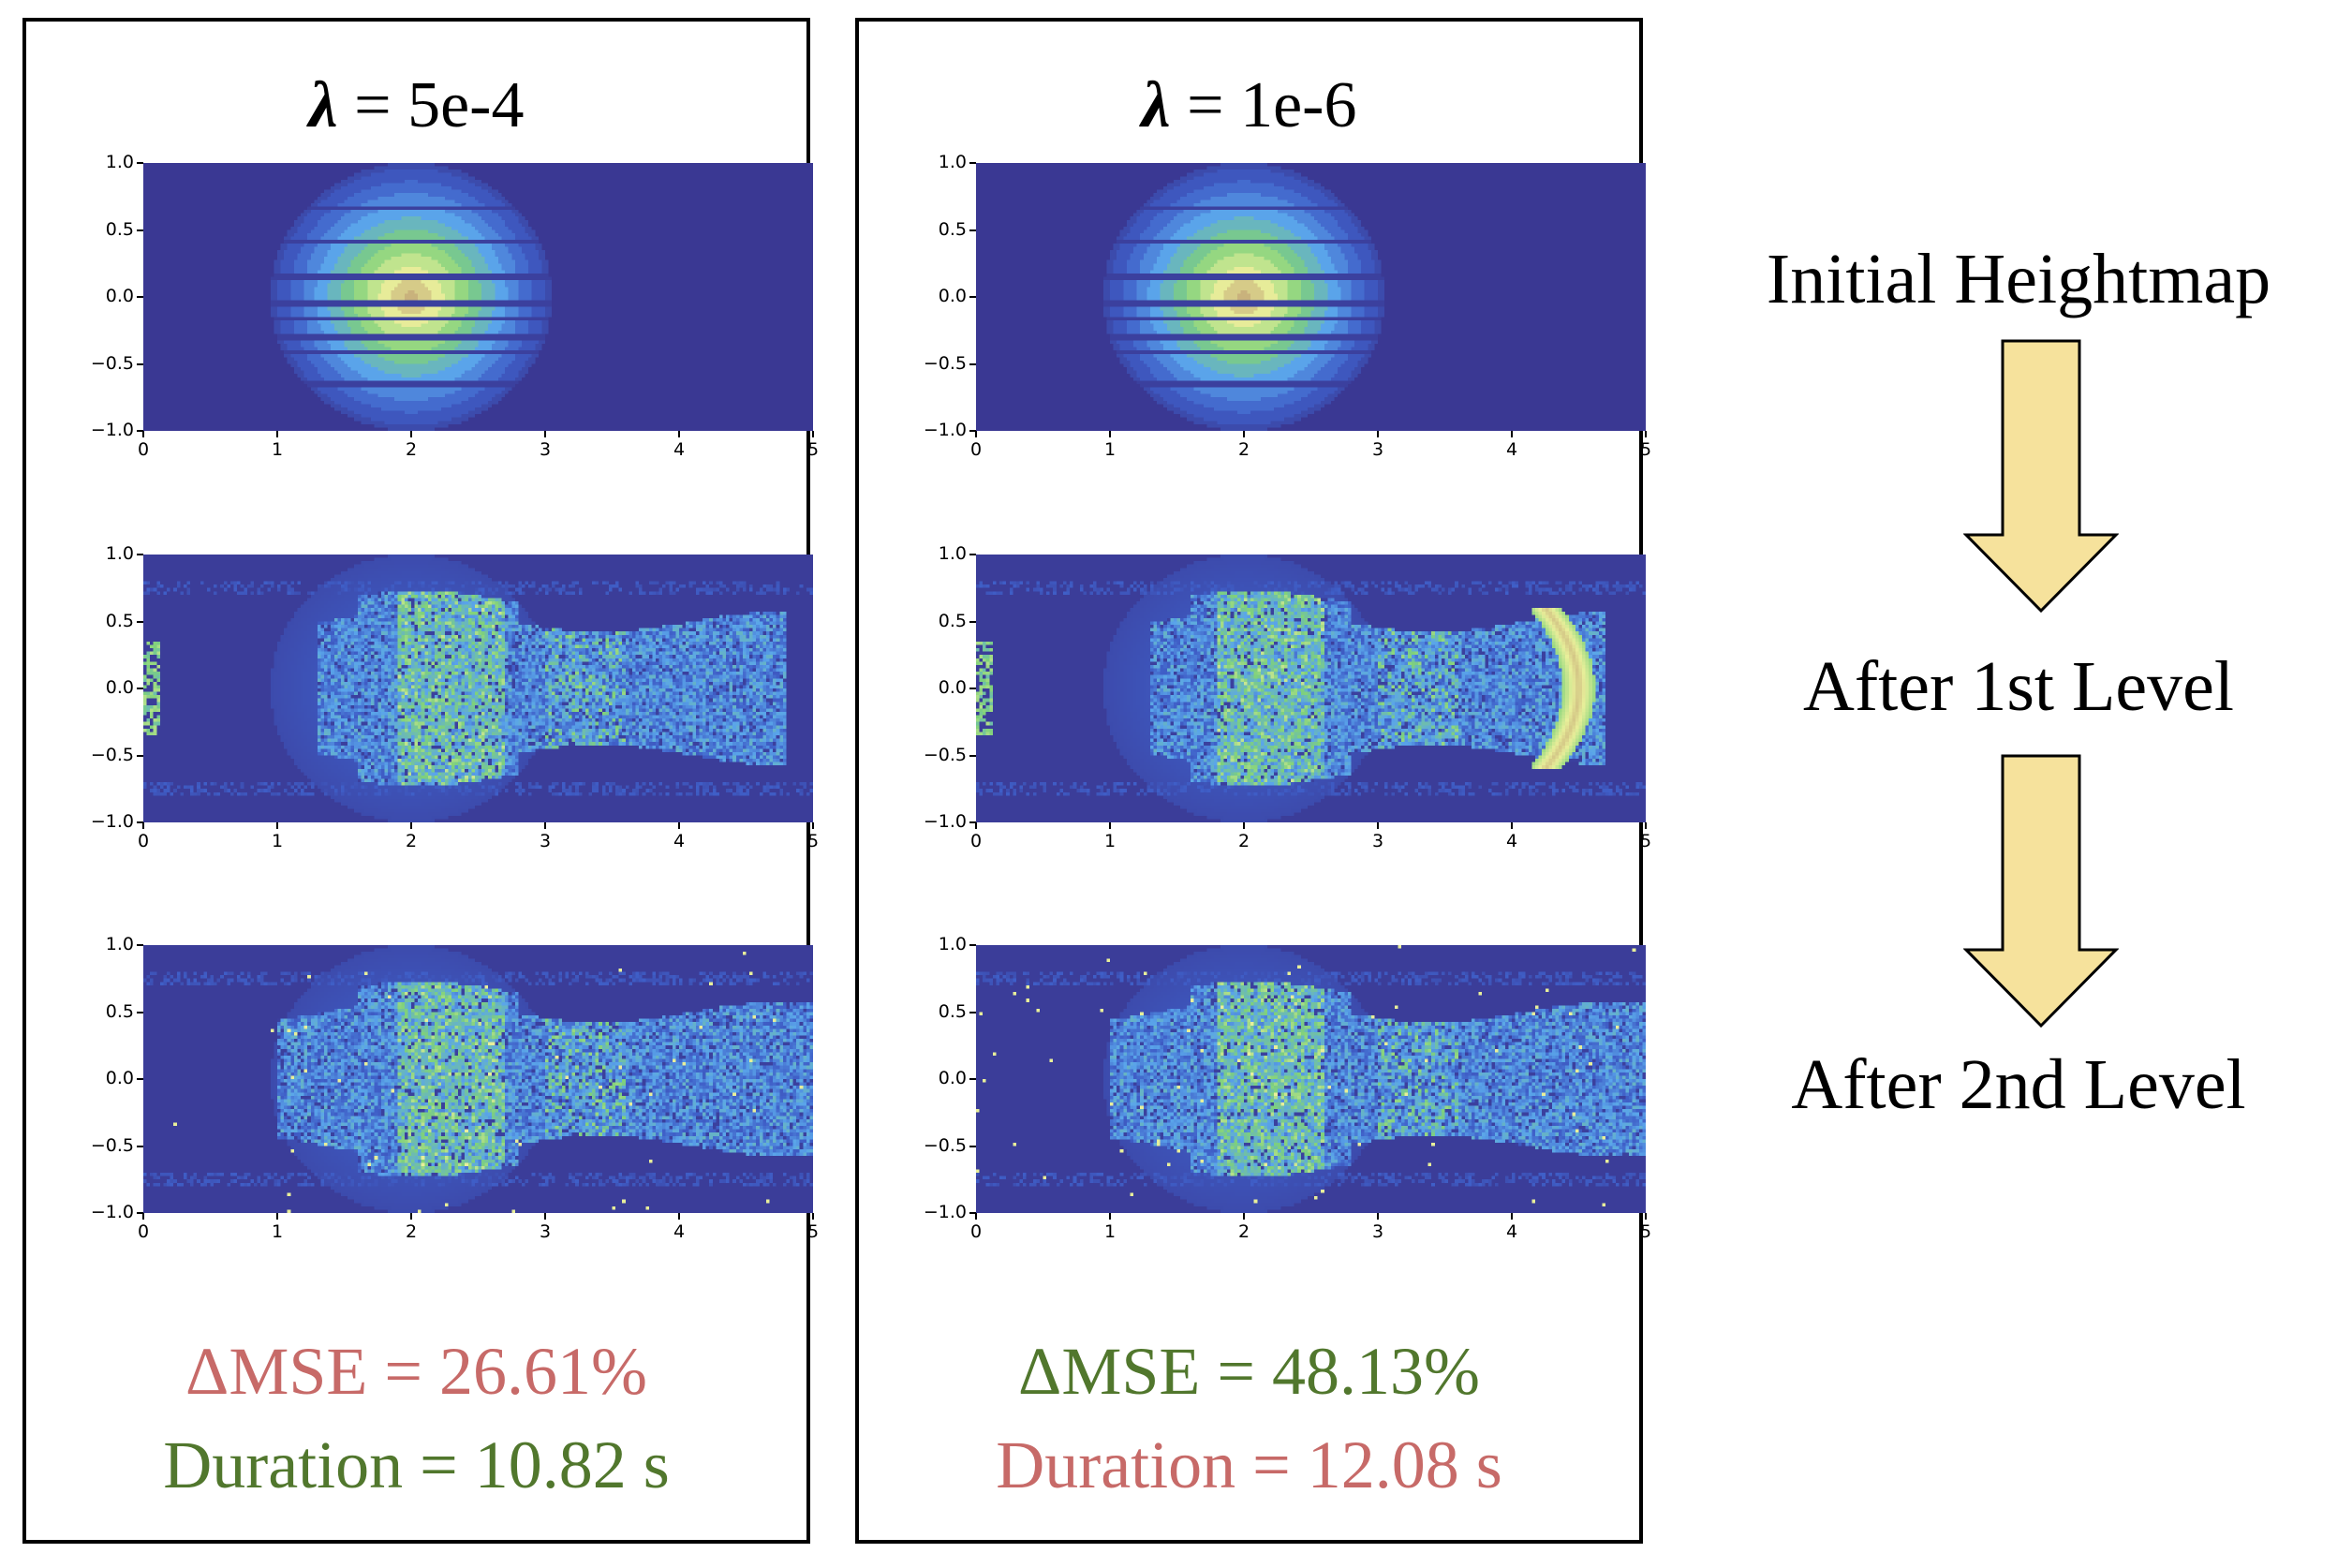 Image resolution: width=2352 pixels, height=1568 pixels. I want to click on stage-label-second-level: After 2nd Level, so click(2018, 1084).